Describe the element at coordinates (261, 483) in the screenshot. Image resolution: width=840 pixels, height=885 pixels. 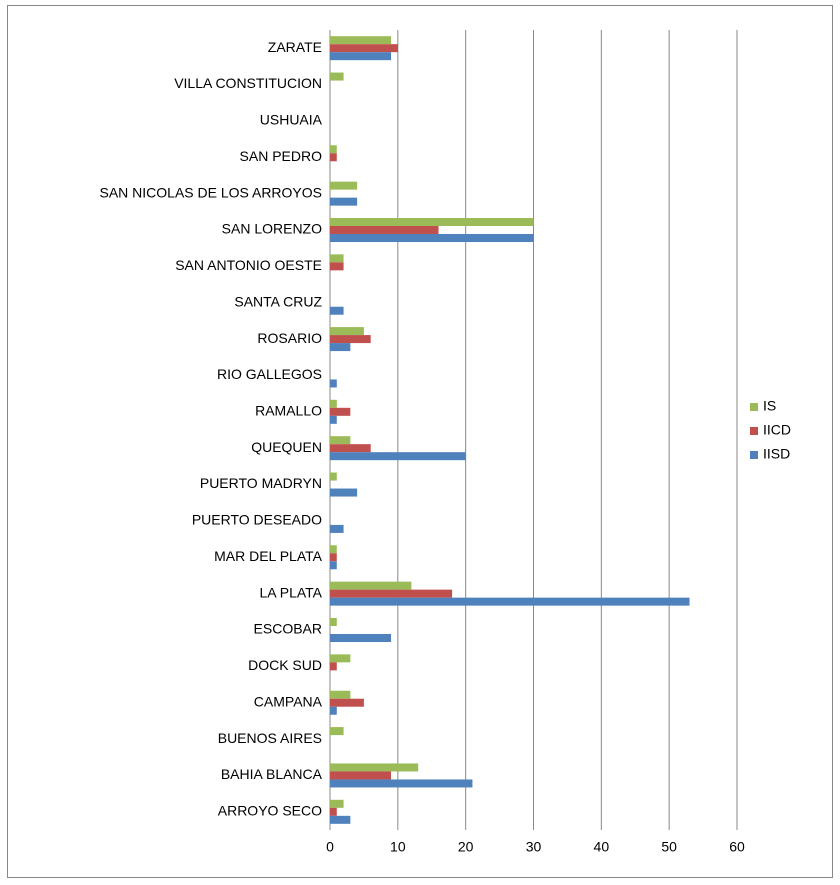
I see `y-tick-label: PUERTO MADRYN` at that location.